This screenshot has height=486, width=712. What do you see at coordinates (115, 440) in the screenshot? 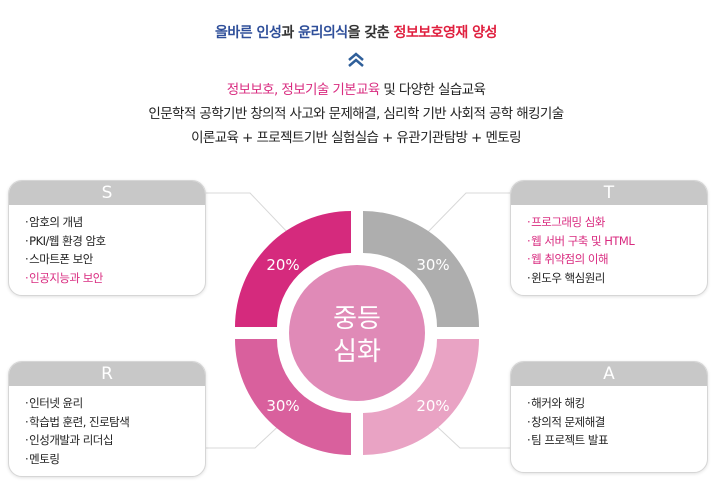
I see `list-item: 인성개발과 리더십` at bounding box center [115, 440].